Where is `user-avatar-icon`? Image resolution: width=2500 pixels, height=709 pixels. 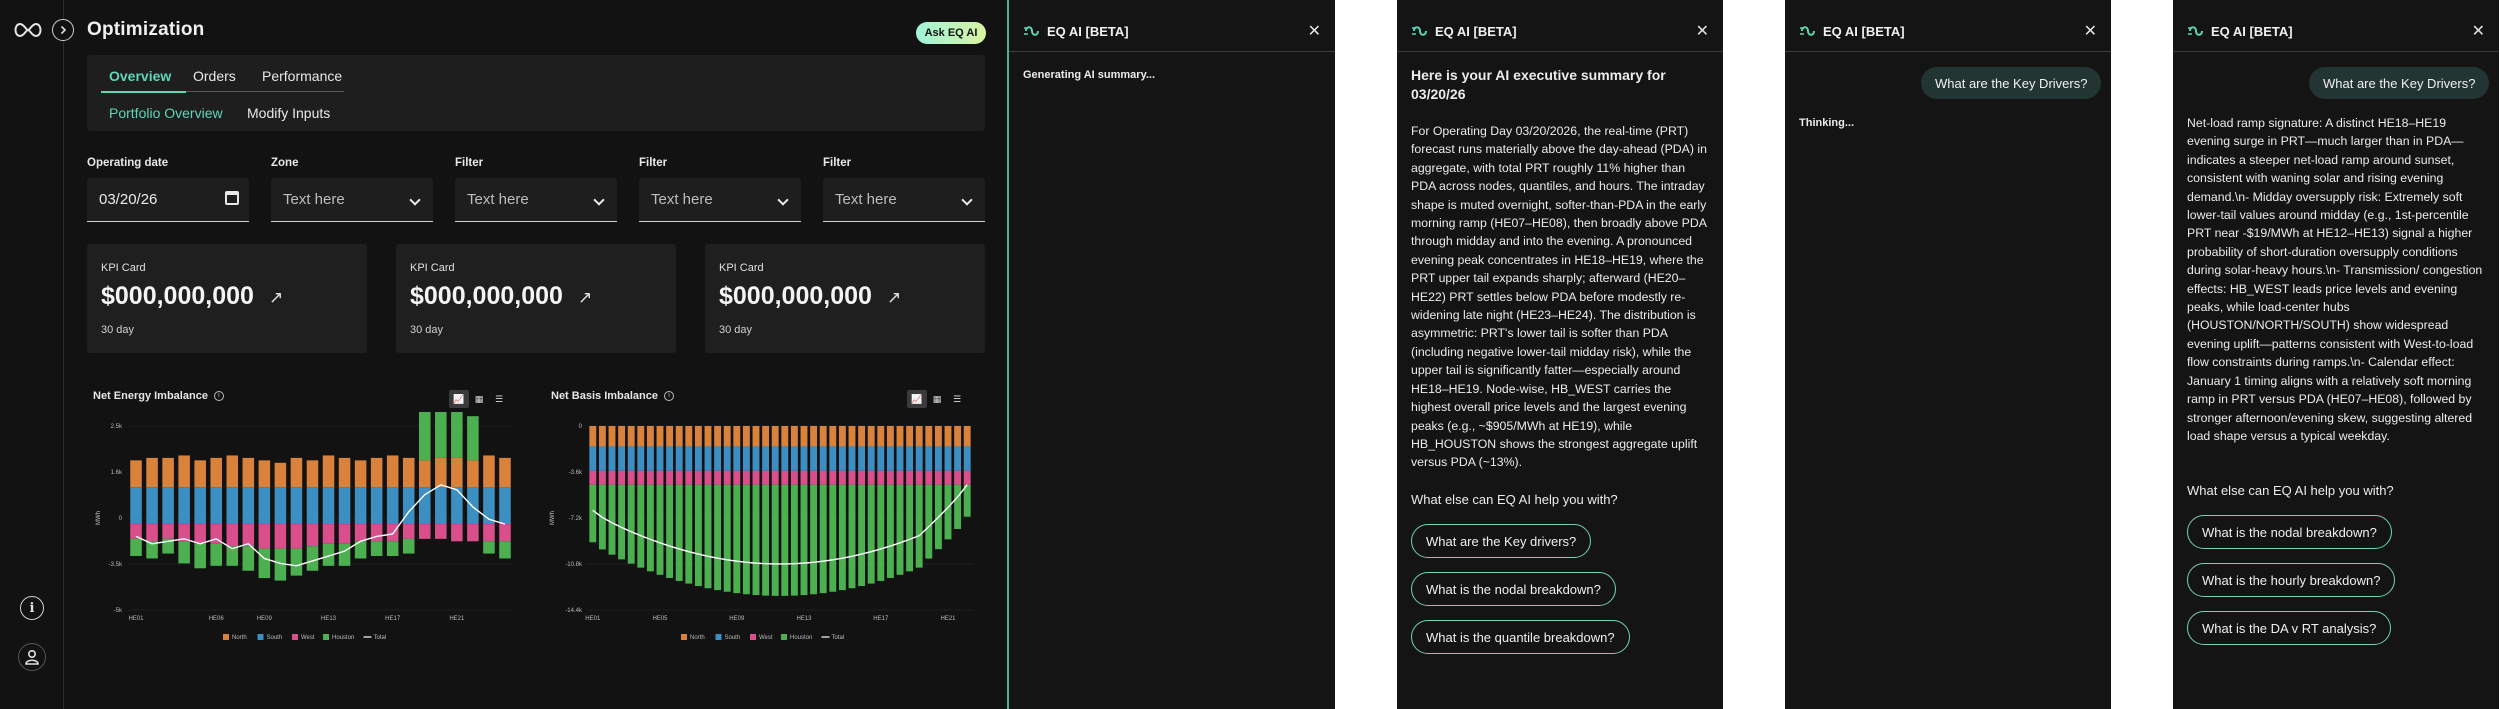 user-avatar-icon is located at coordinates (32, 657).